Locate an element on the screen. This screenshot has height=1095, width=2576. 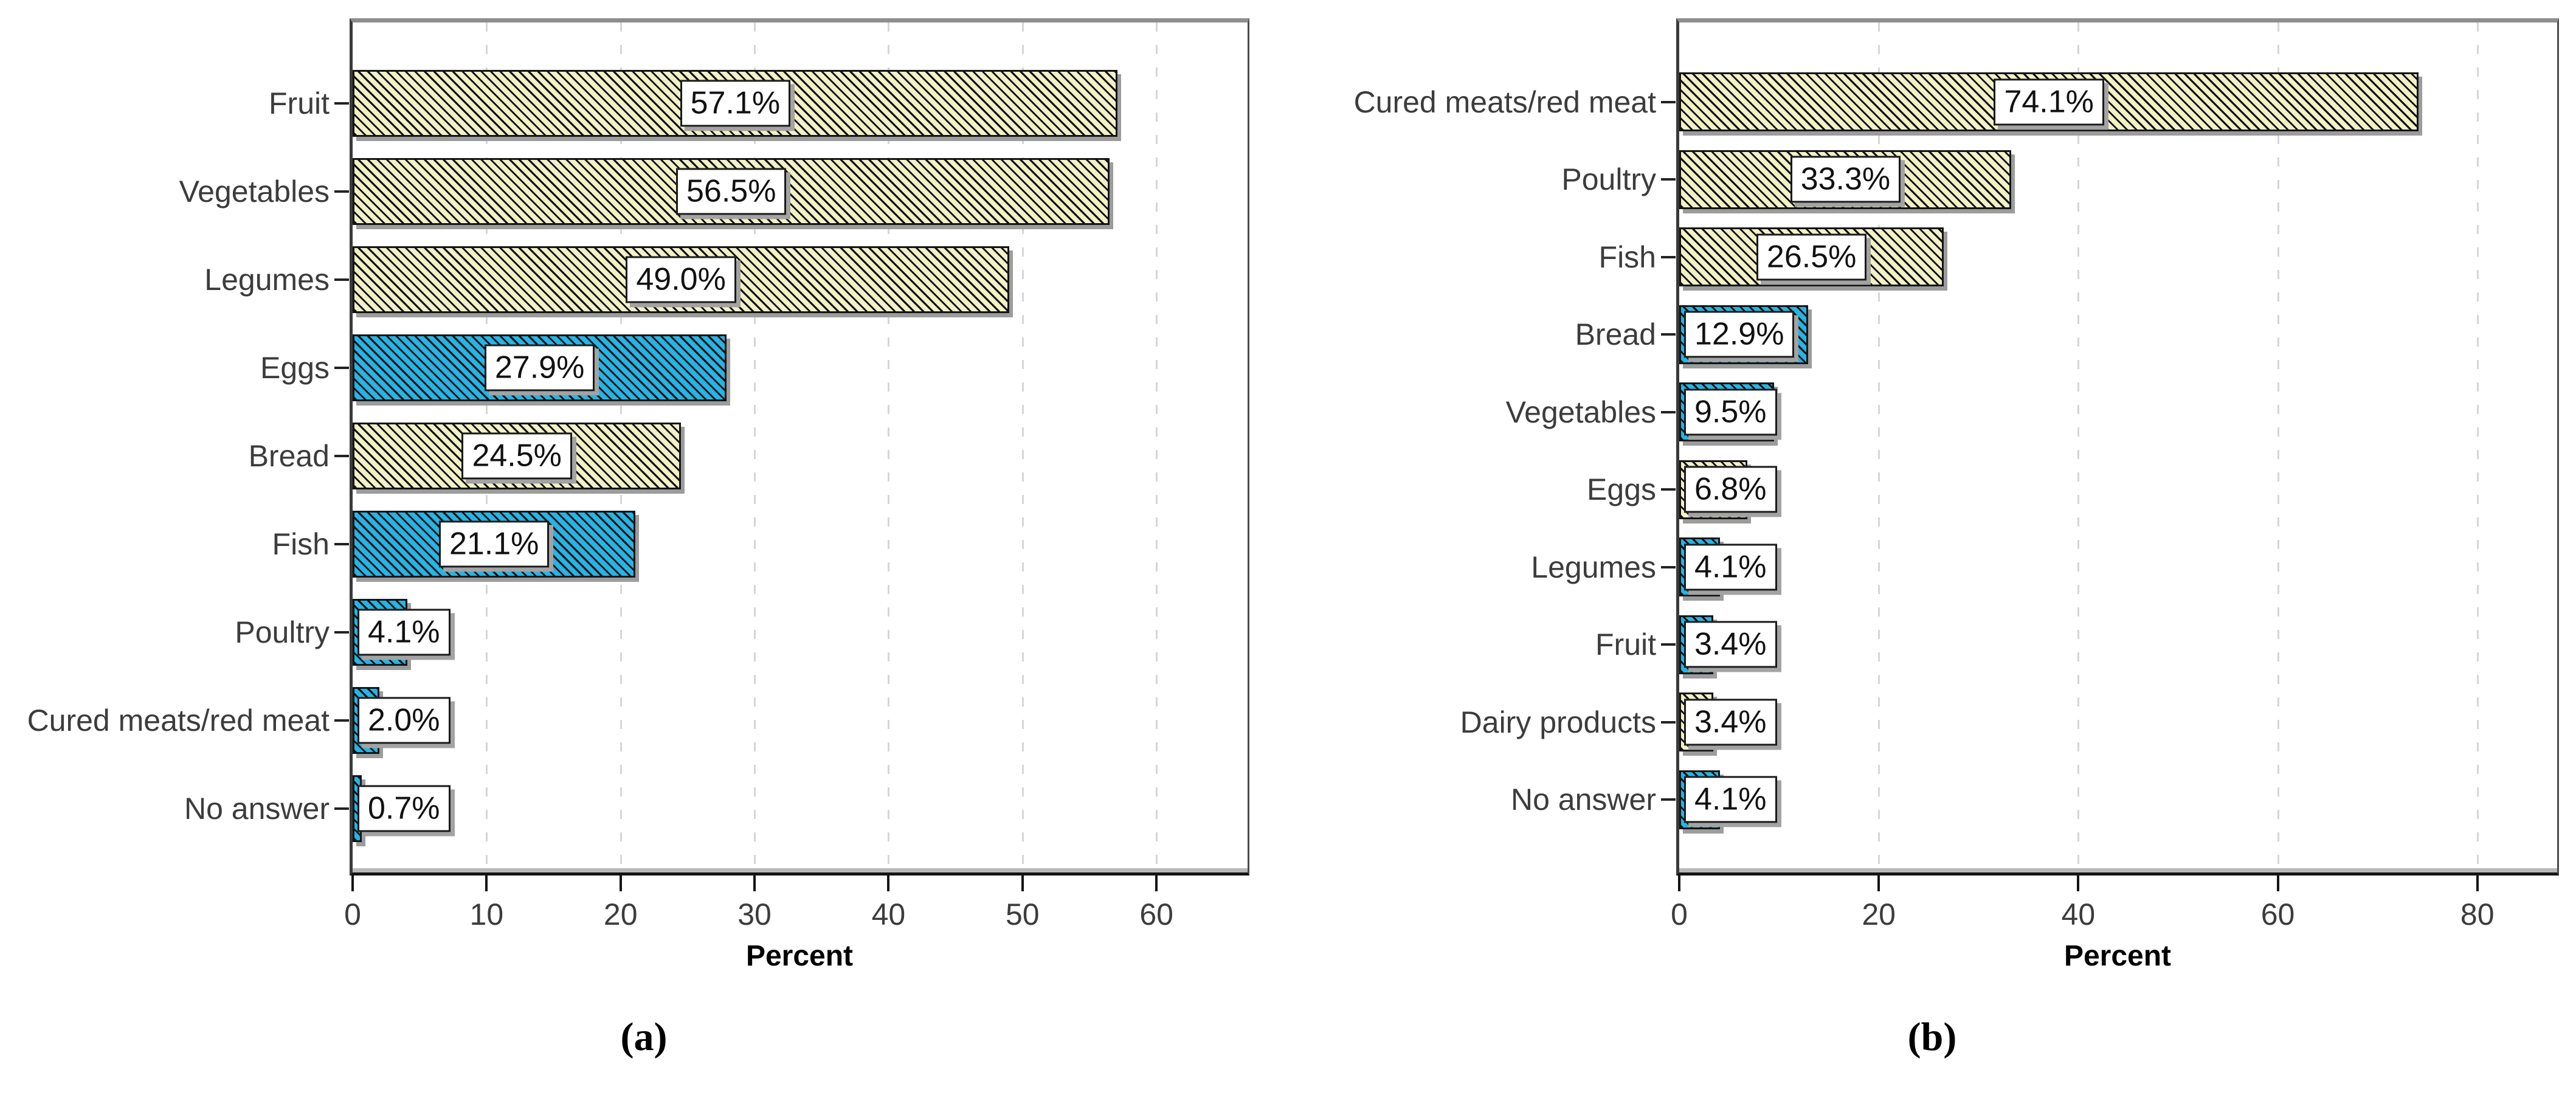
bar-row: Fruit 3.4% is located at coordinates (2076, 644).